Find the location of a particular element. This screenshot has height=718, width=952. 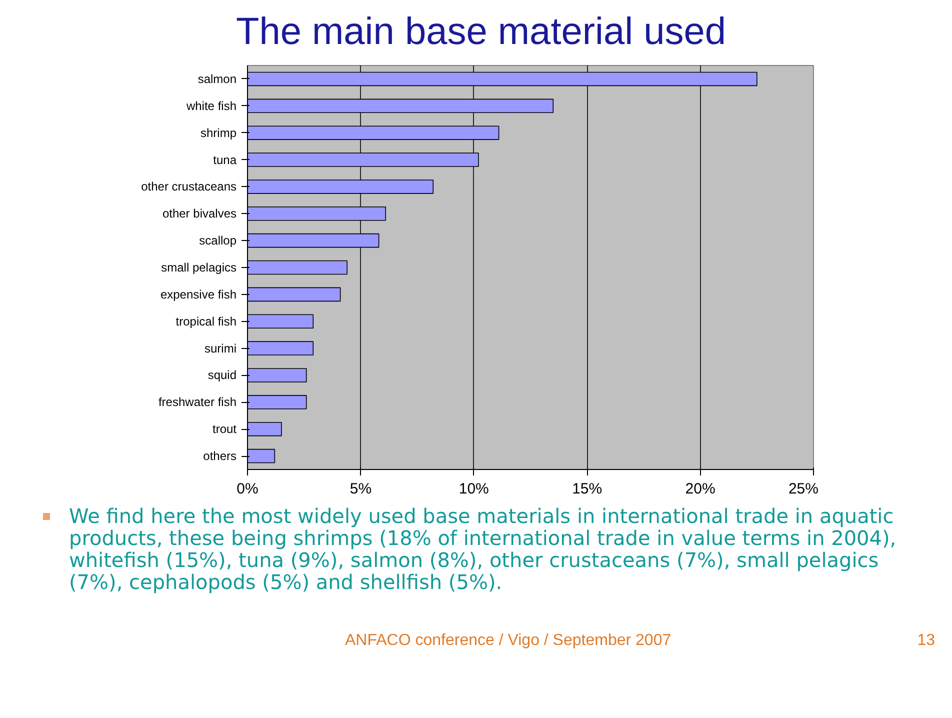

y-tick-label: tropical fish is located at coordinates (206, 321).